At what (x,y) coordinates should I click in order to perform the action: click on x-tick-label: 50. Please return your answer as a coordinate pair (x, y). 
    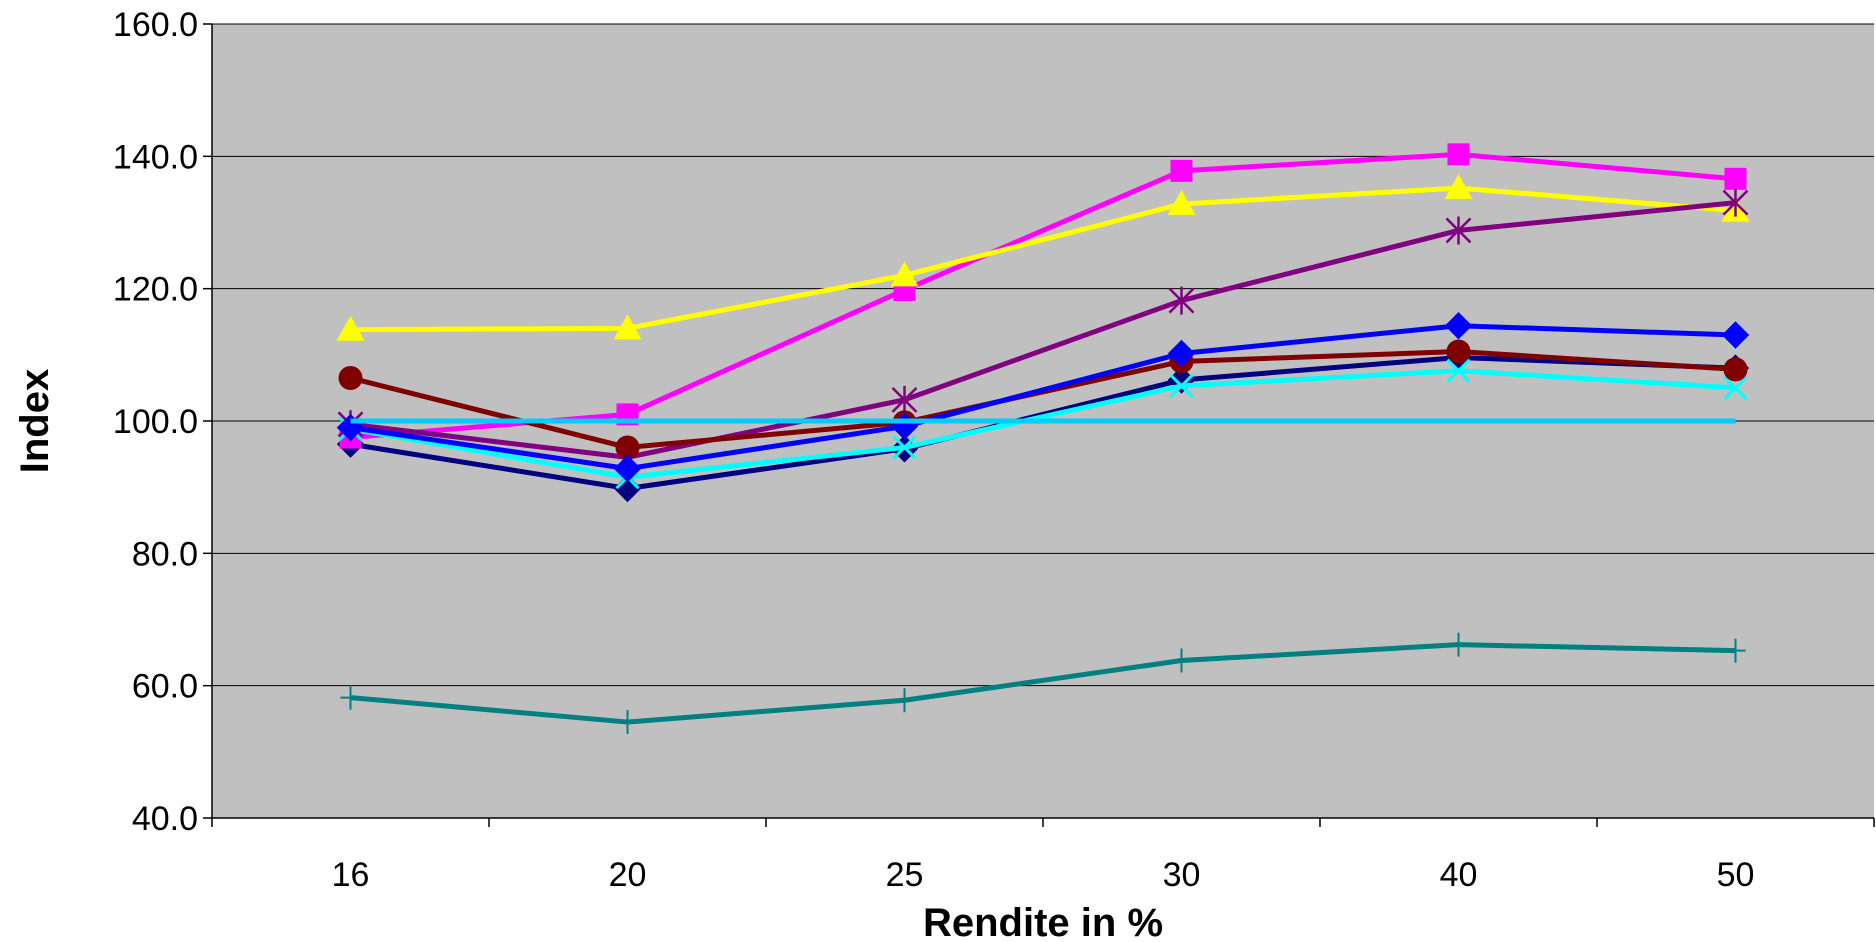
    Looking at the image, I should click on (1736, 875).